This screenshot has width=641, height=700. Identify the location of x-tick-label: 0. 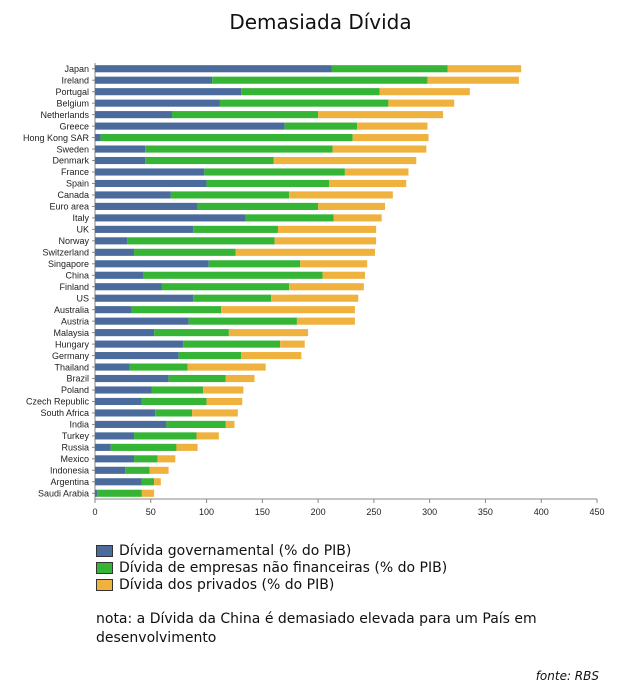
(94, 512).